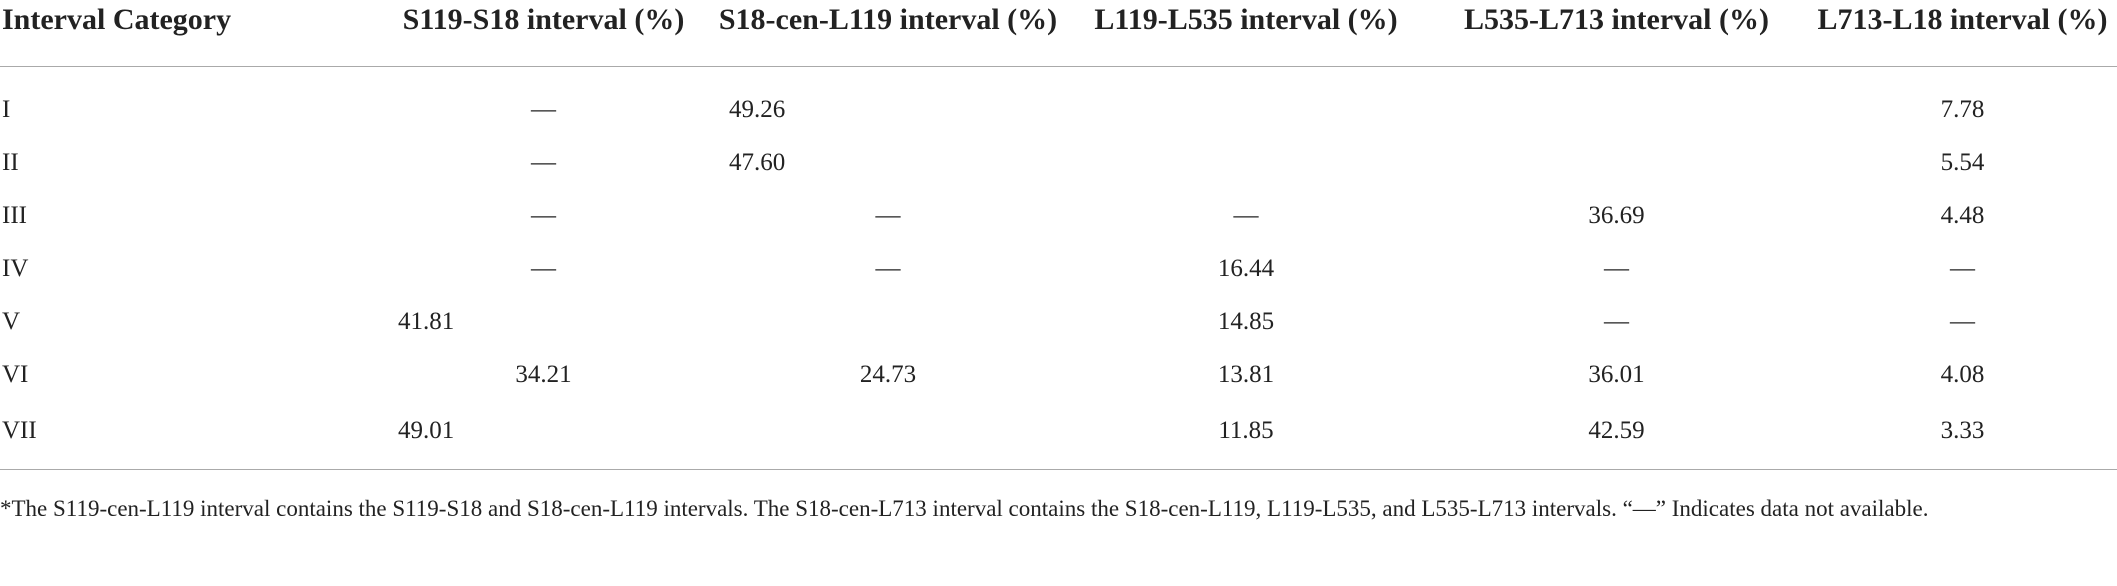 The height and width of the screenshot is (586, 2117). What do you see at coordinates (6, 109) in the screenshot?
I see `row-label: I` at bounding box center [6, 109].